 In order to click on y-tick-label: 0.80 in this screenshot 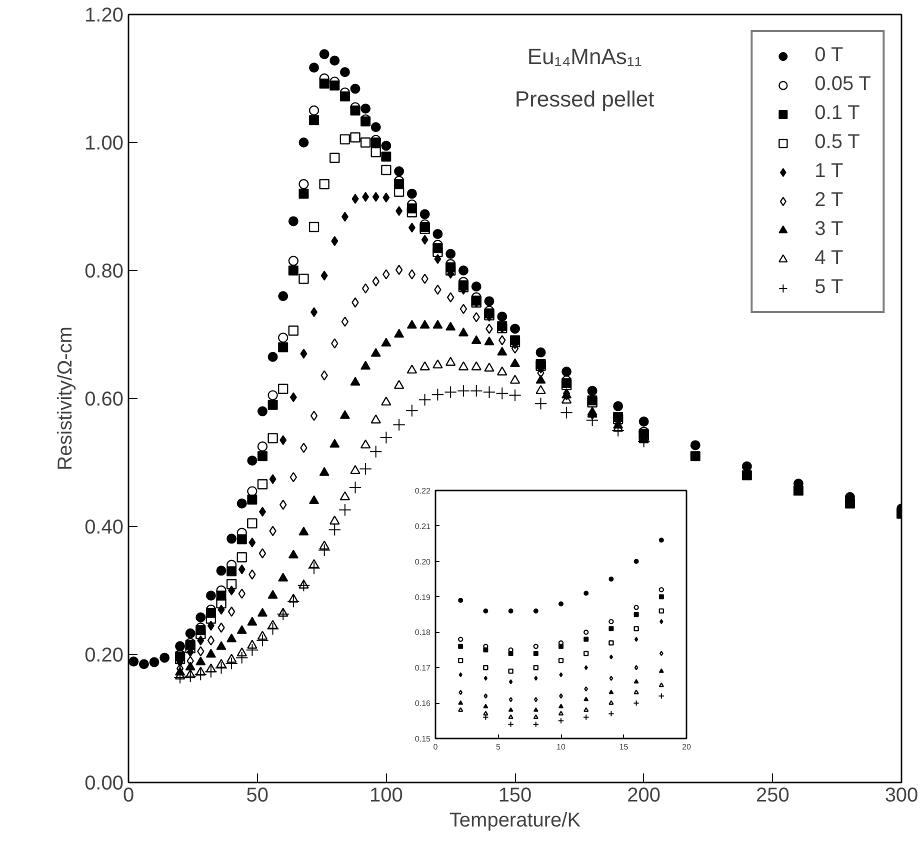, I will do `click(104, 271)`.